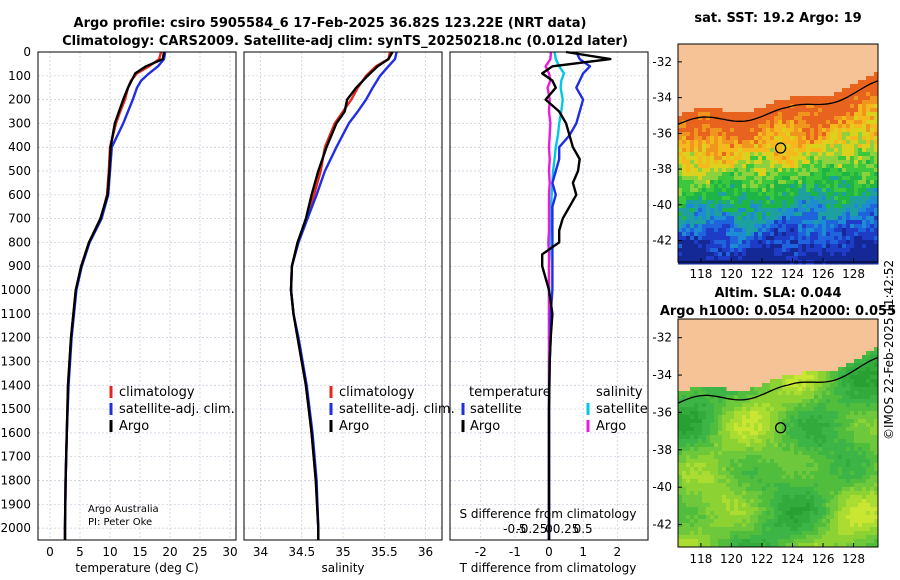  What do you see at coordinates (120, 522) in the screenshot?
I see `credit-line2: PI: Peter Oke` at bounding box center [120, 522].